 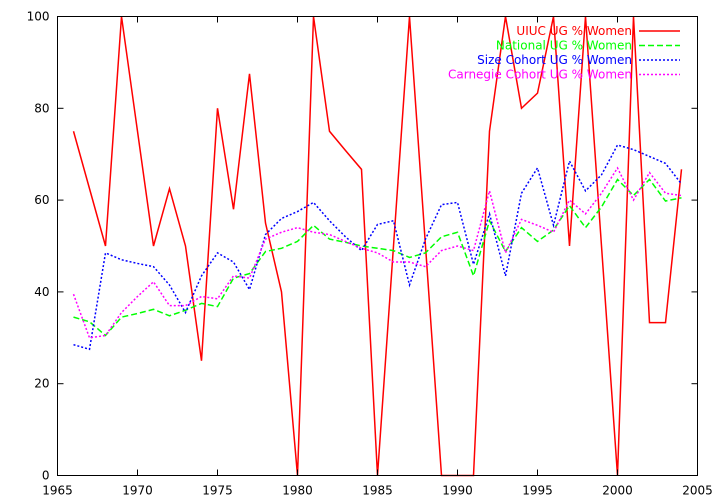 What do you see at coordinates (537, 491) in the screenshot?
I see `x-tick-label: 1995` at bounding box center [537, 491].